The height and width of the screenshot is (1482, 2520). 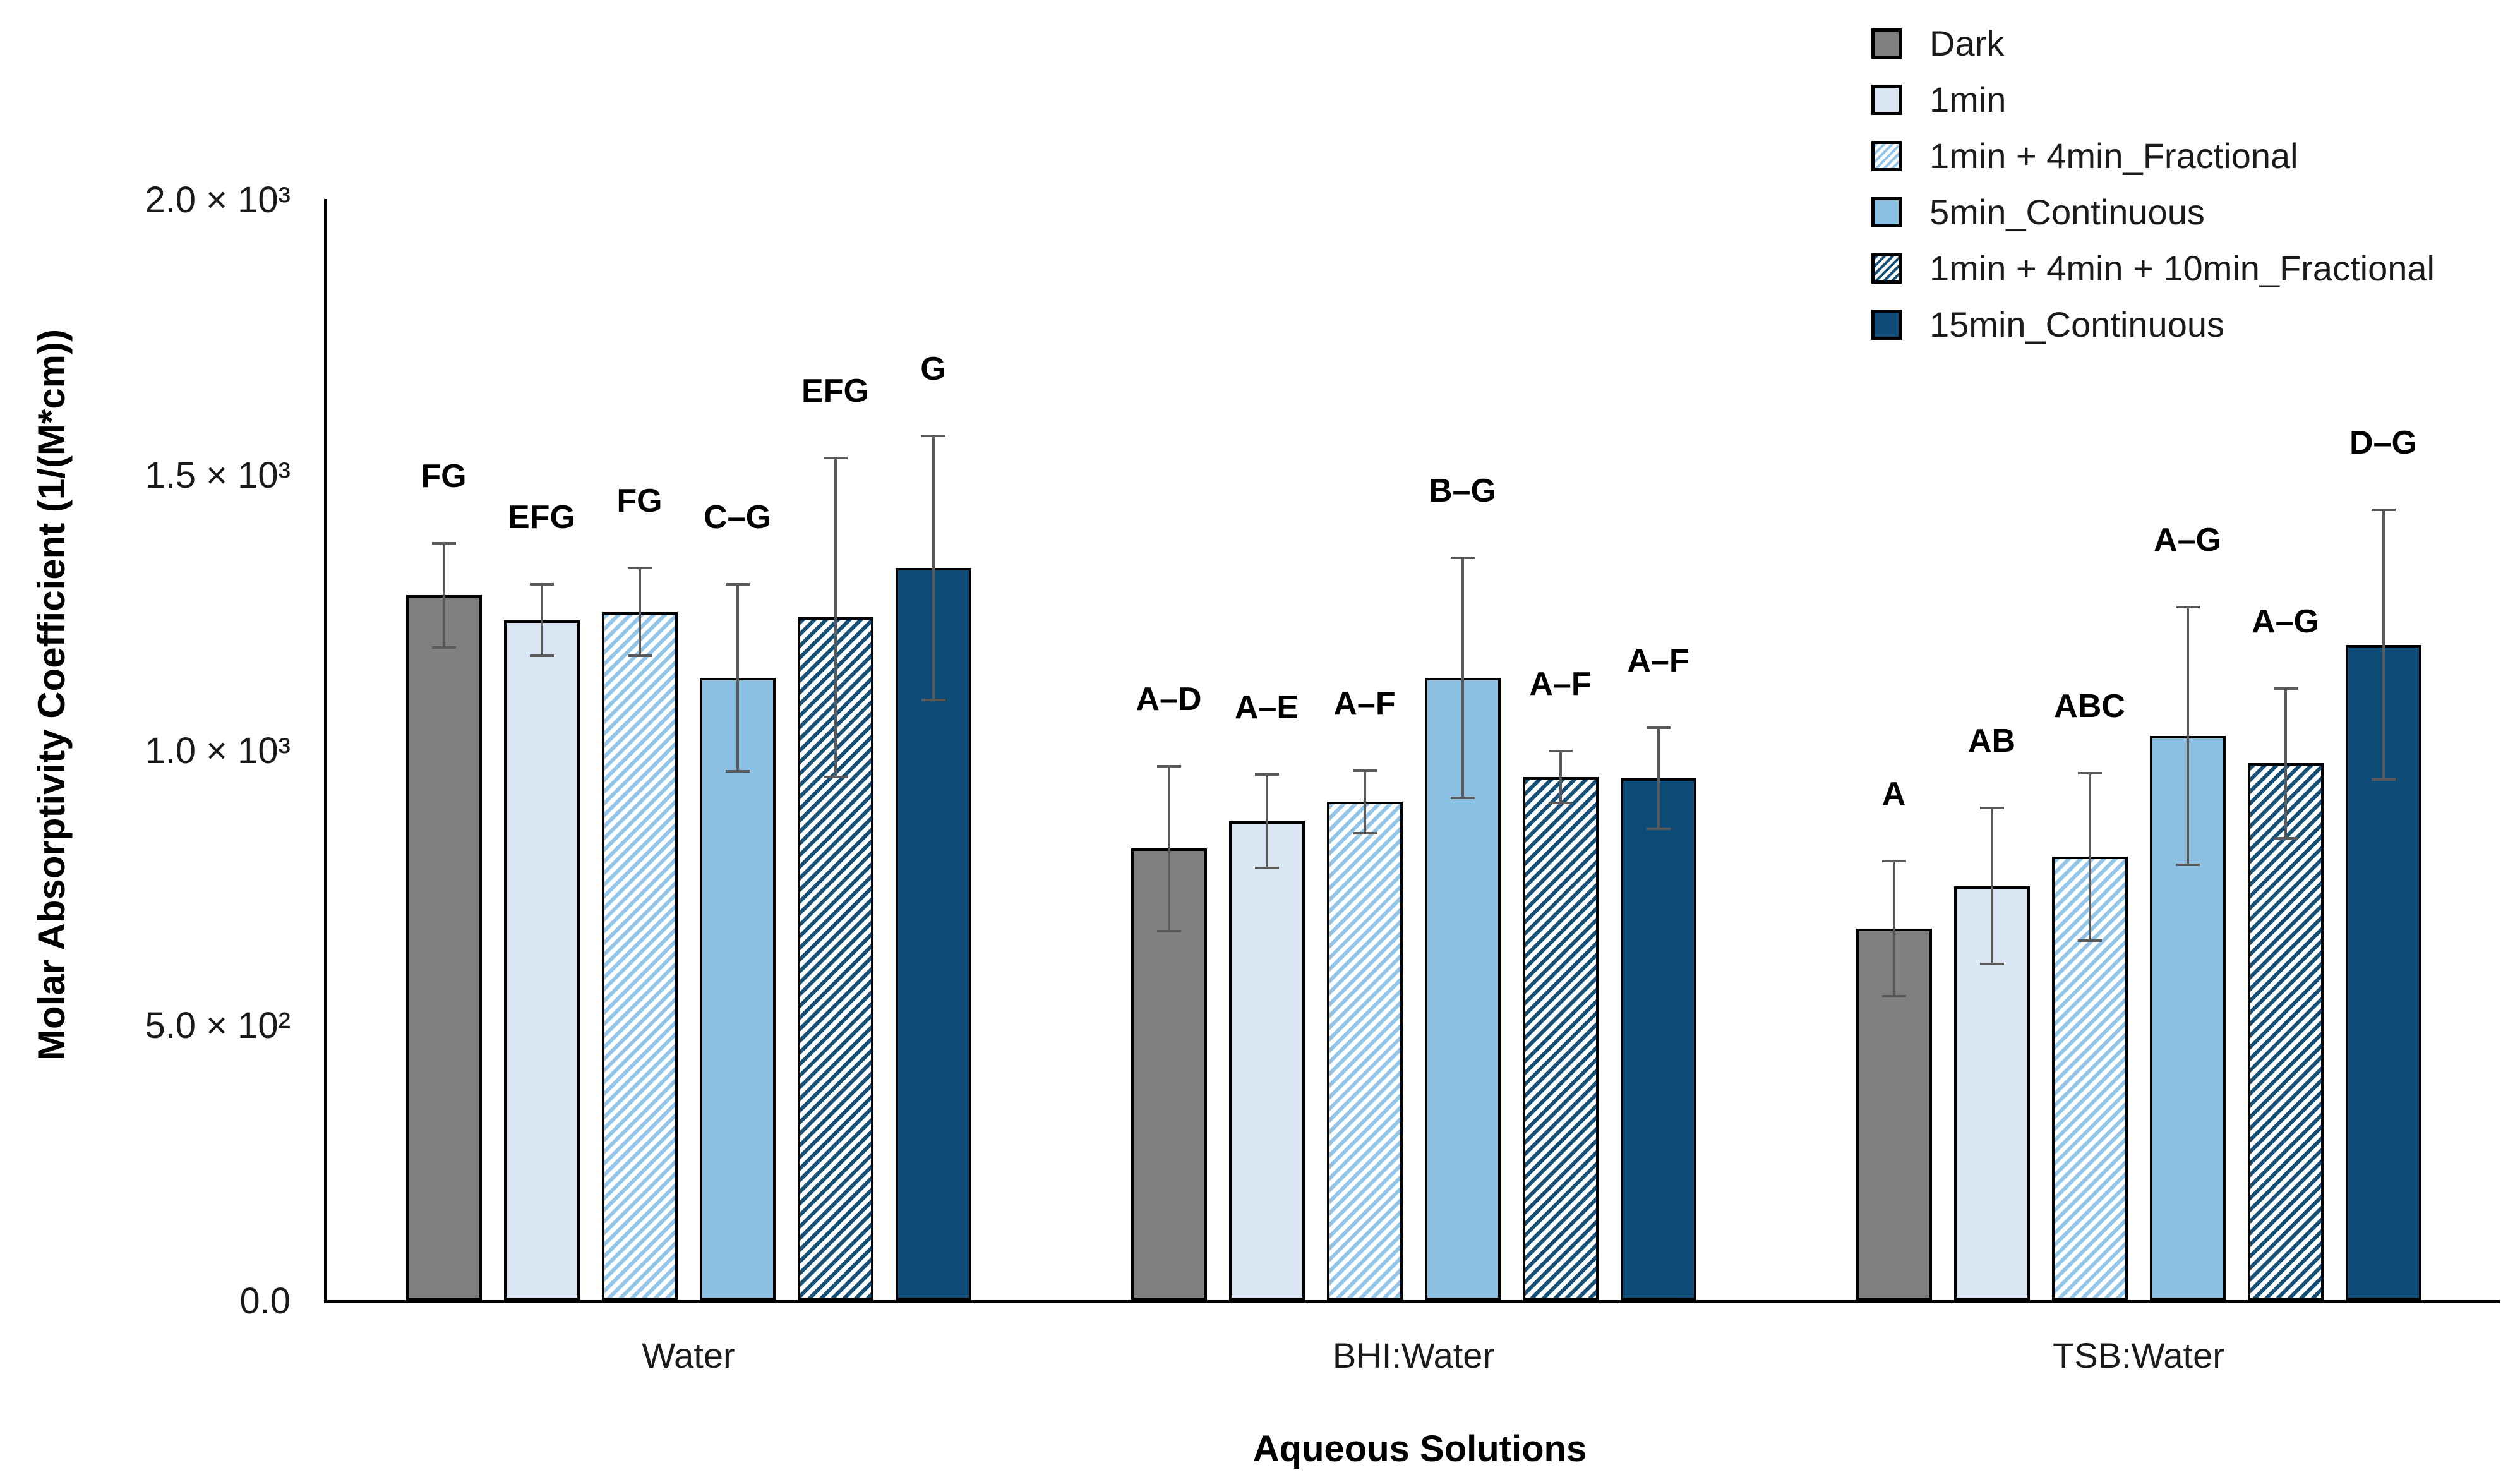 What do you see at coordinates (265, 1301) in the screenshot?
I see `y-tick-label: 0.0` at bounding box center [265, 1301].